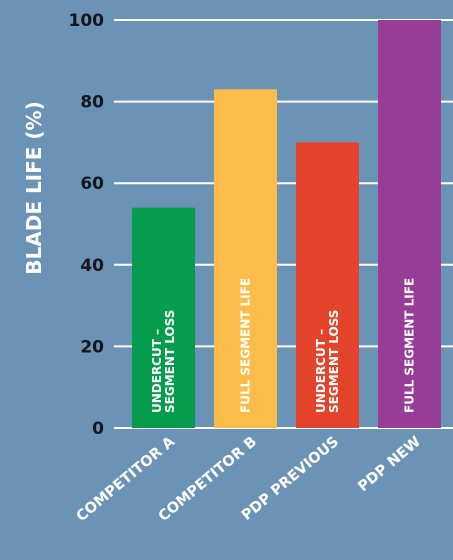 The height and width of the screenshot is (560, 453). Describe the element at coordinates (34, 188) in the screenshot. I see `y-axis-title: BLADE LIFE (%)` at that location.